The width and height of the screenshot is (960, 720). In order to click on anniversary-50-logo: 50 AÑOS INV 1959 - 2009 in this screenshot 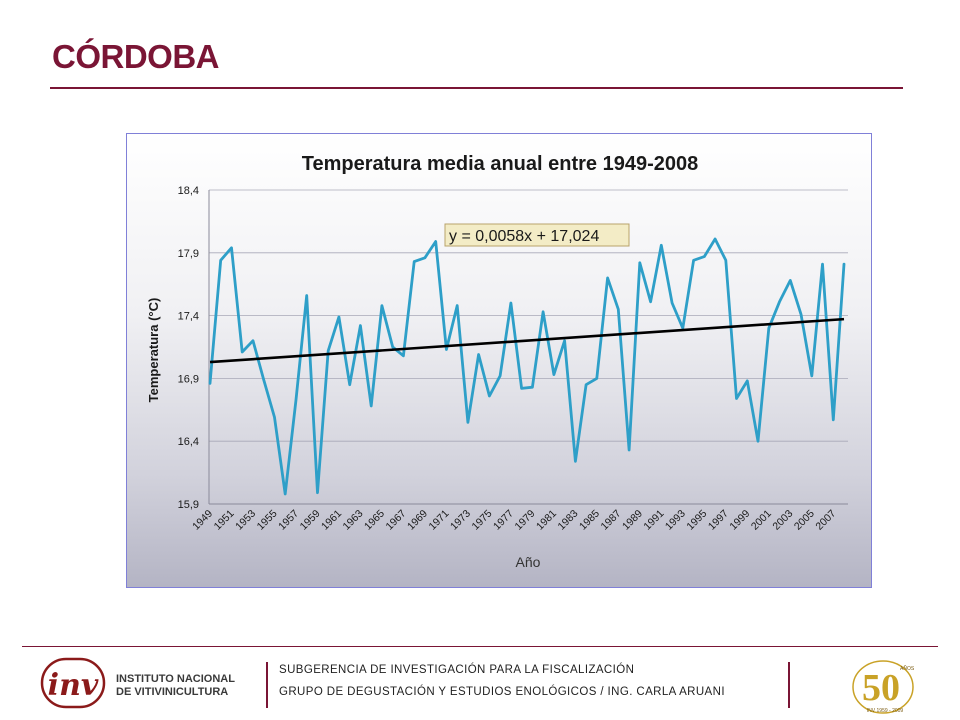, I will do `click(883, 687)`.